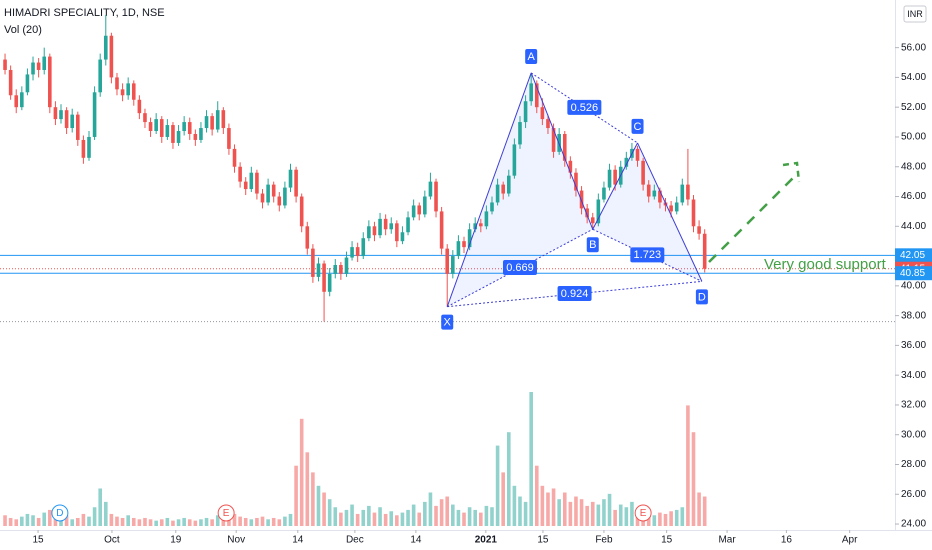  I want to click on chart-title: HIMADRI SPECIALITY, 1D, NSE, so click(84, 13).